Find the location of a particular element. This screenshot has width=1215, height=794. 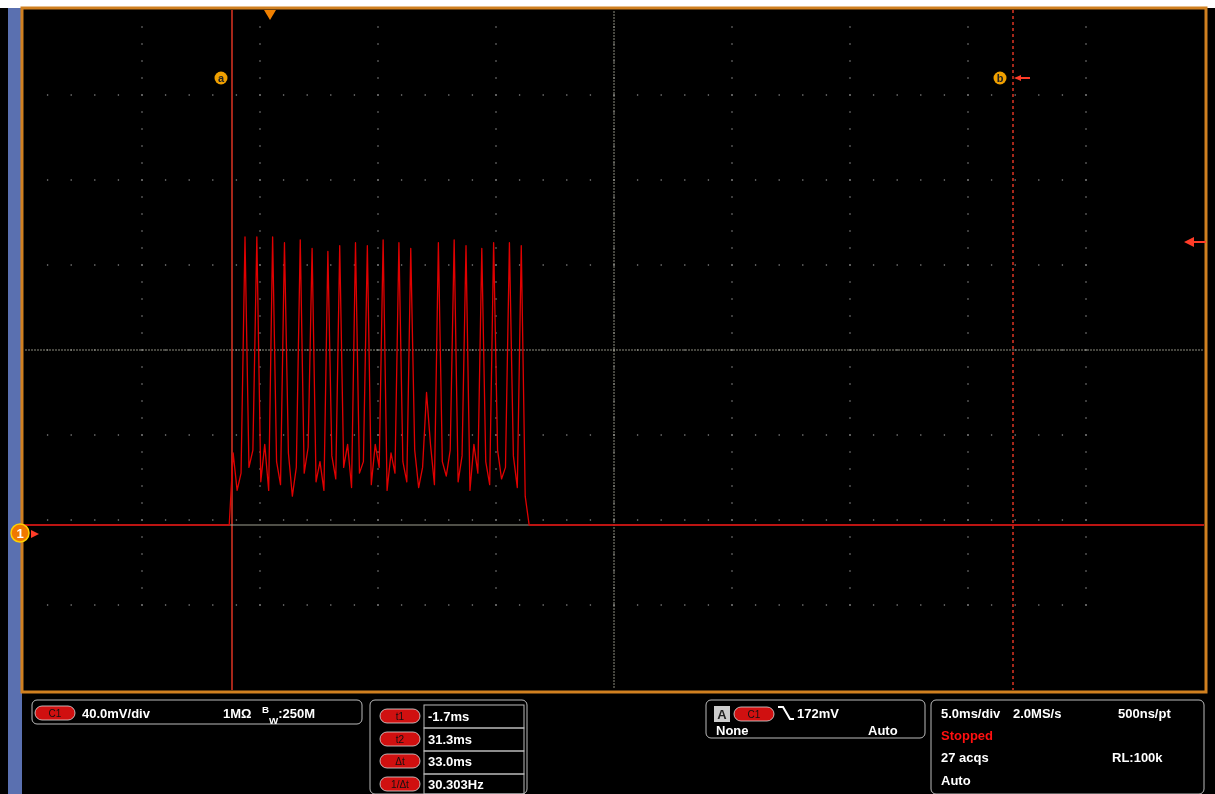

text: Stopped is located at coordinates (967, 735).